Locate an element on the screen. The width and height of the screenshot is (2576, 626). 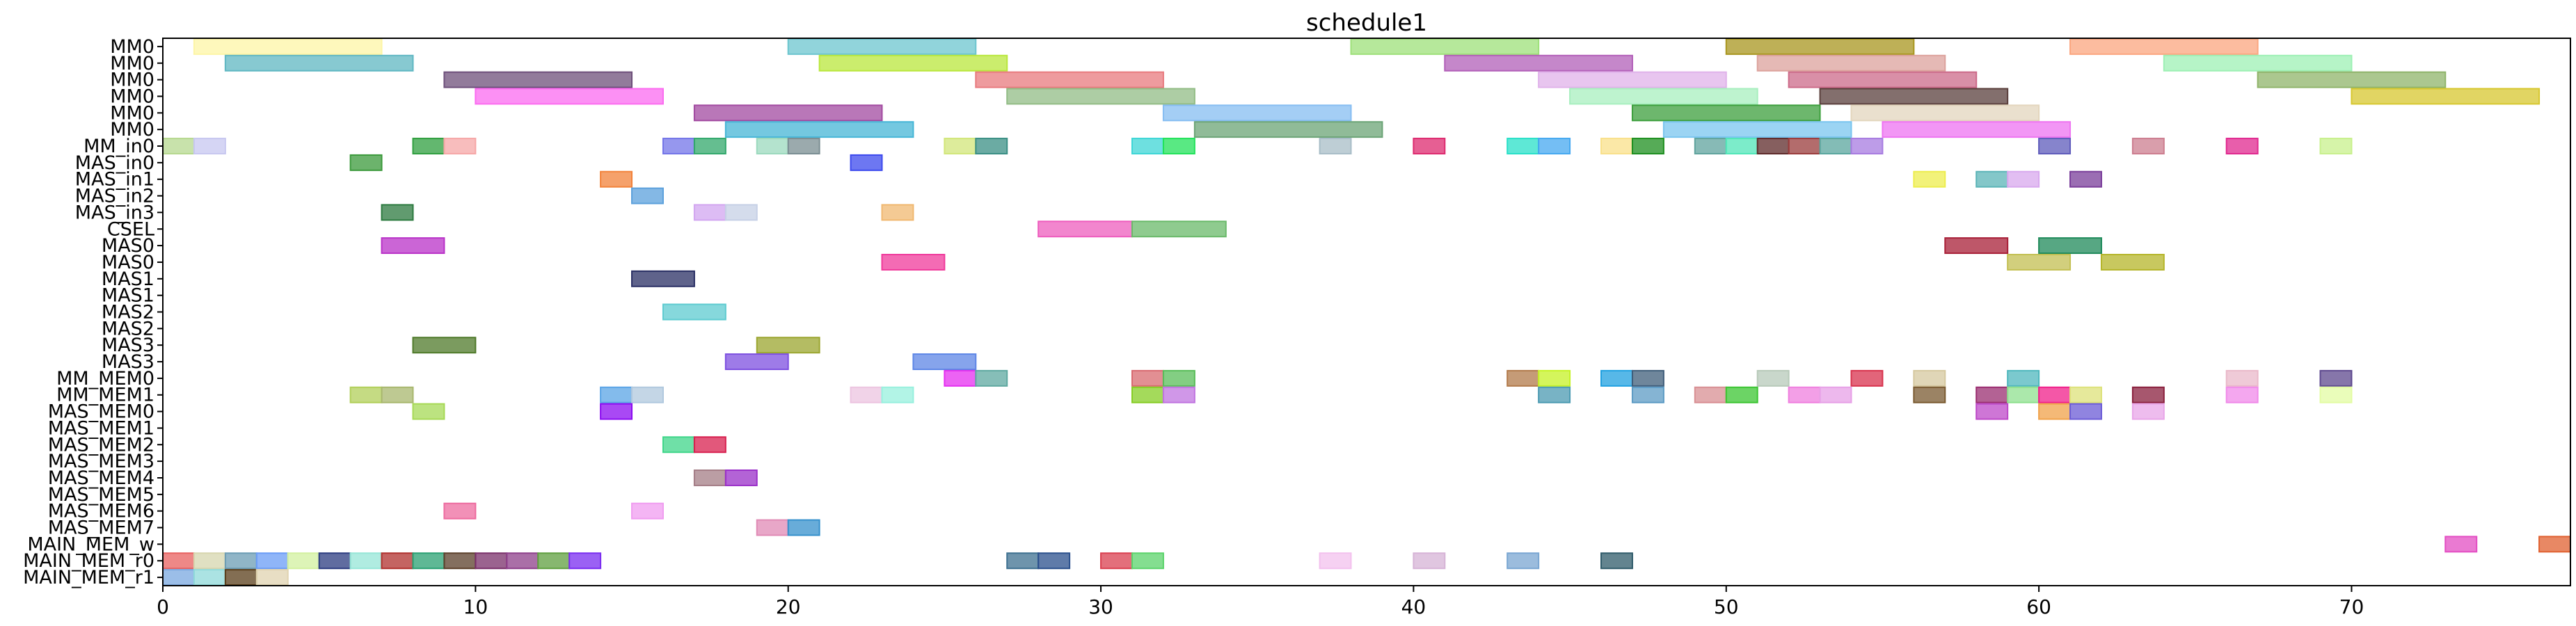
chart-title: schedule1 is located at coordinates (1366, 23).